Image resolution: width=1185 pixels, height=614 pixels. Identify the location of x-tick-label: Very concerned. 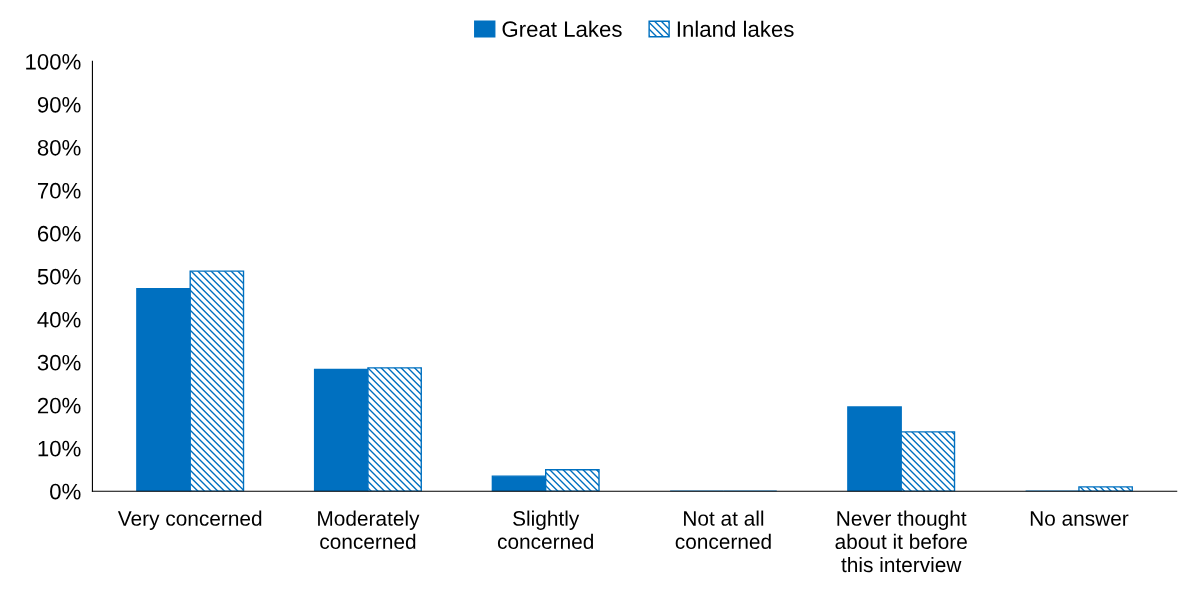
(189, 520).